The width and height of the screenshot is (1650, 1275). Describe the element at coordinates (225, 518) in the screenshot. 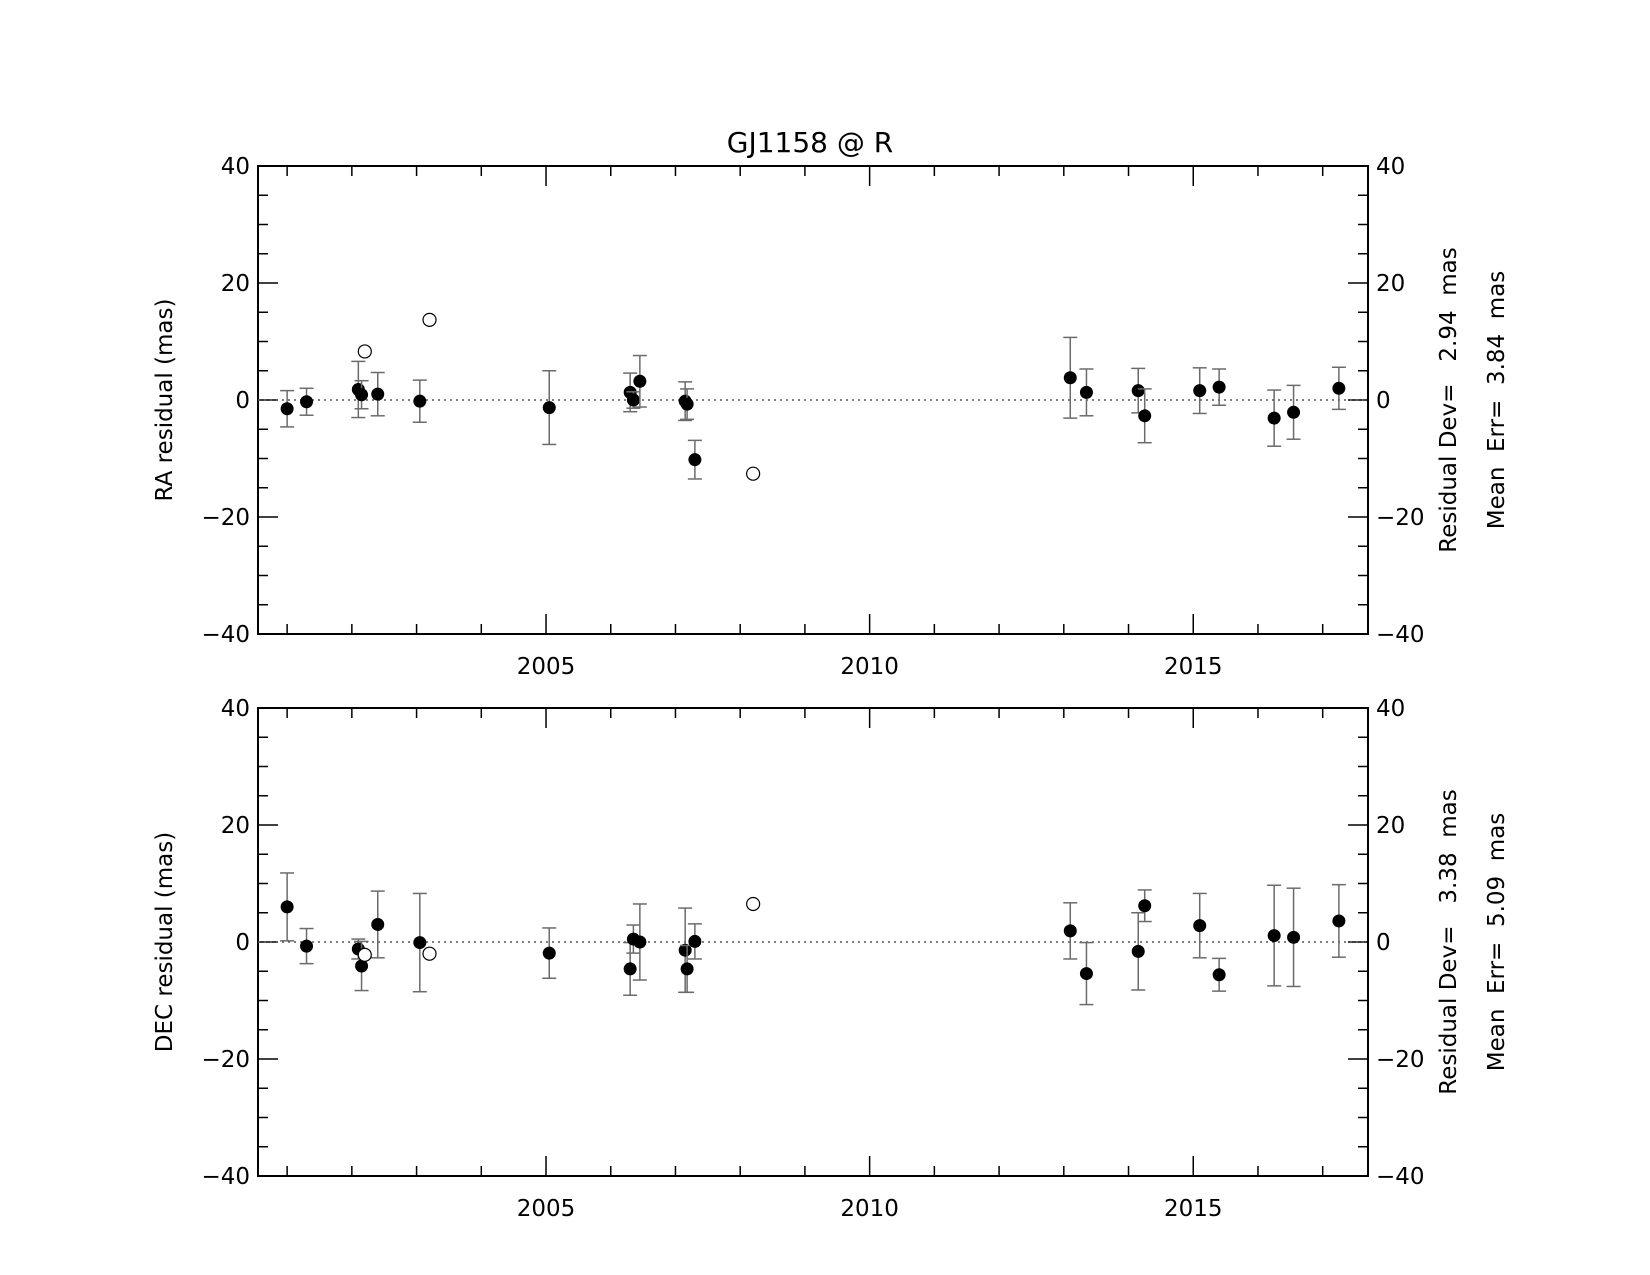

I see `ra-y-tick-label-left: −20` at that location.